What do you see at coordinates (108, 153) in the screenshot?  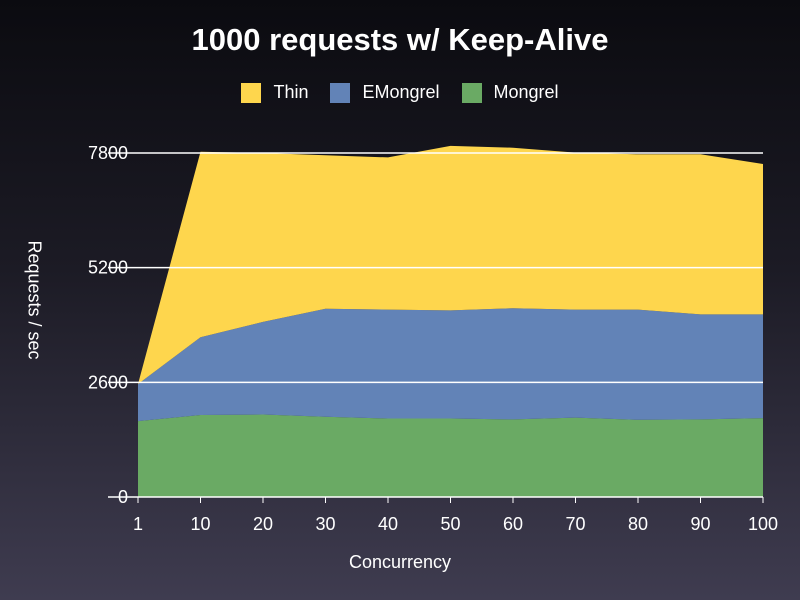 I see `y-tick-label: 7800` at bounding box center [108, 153].